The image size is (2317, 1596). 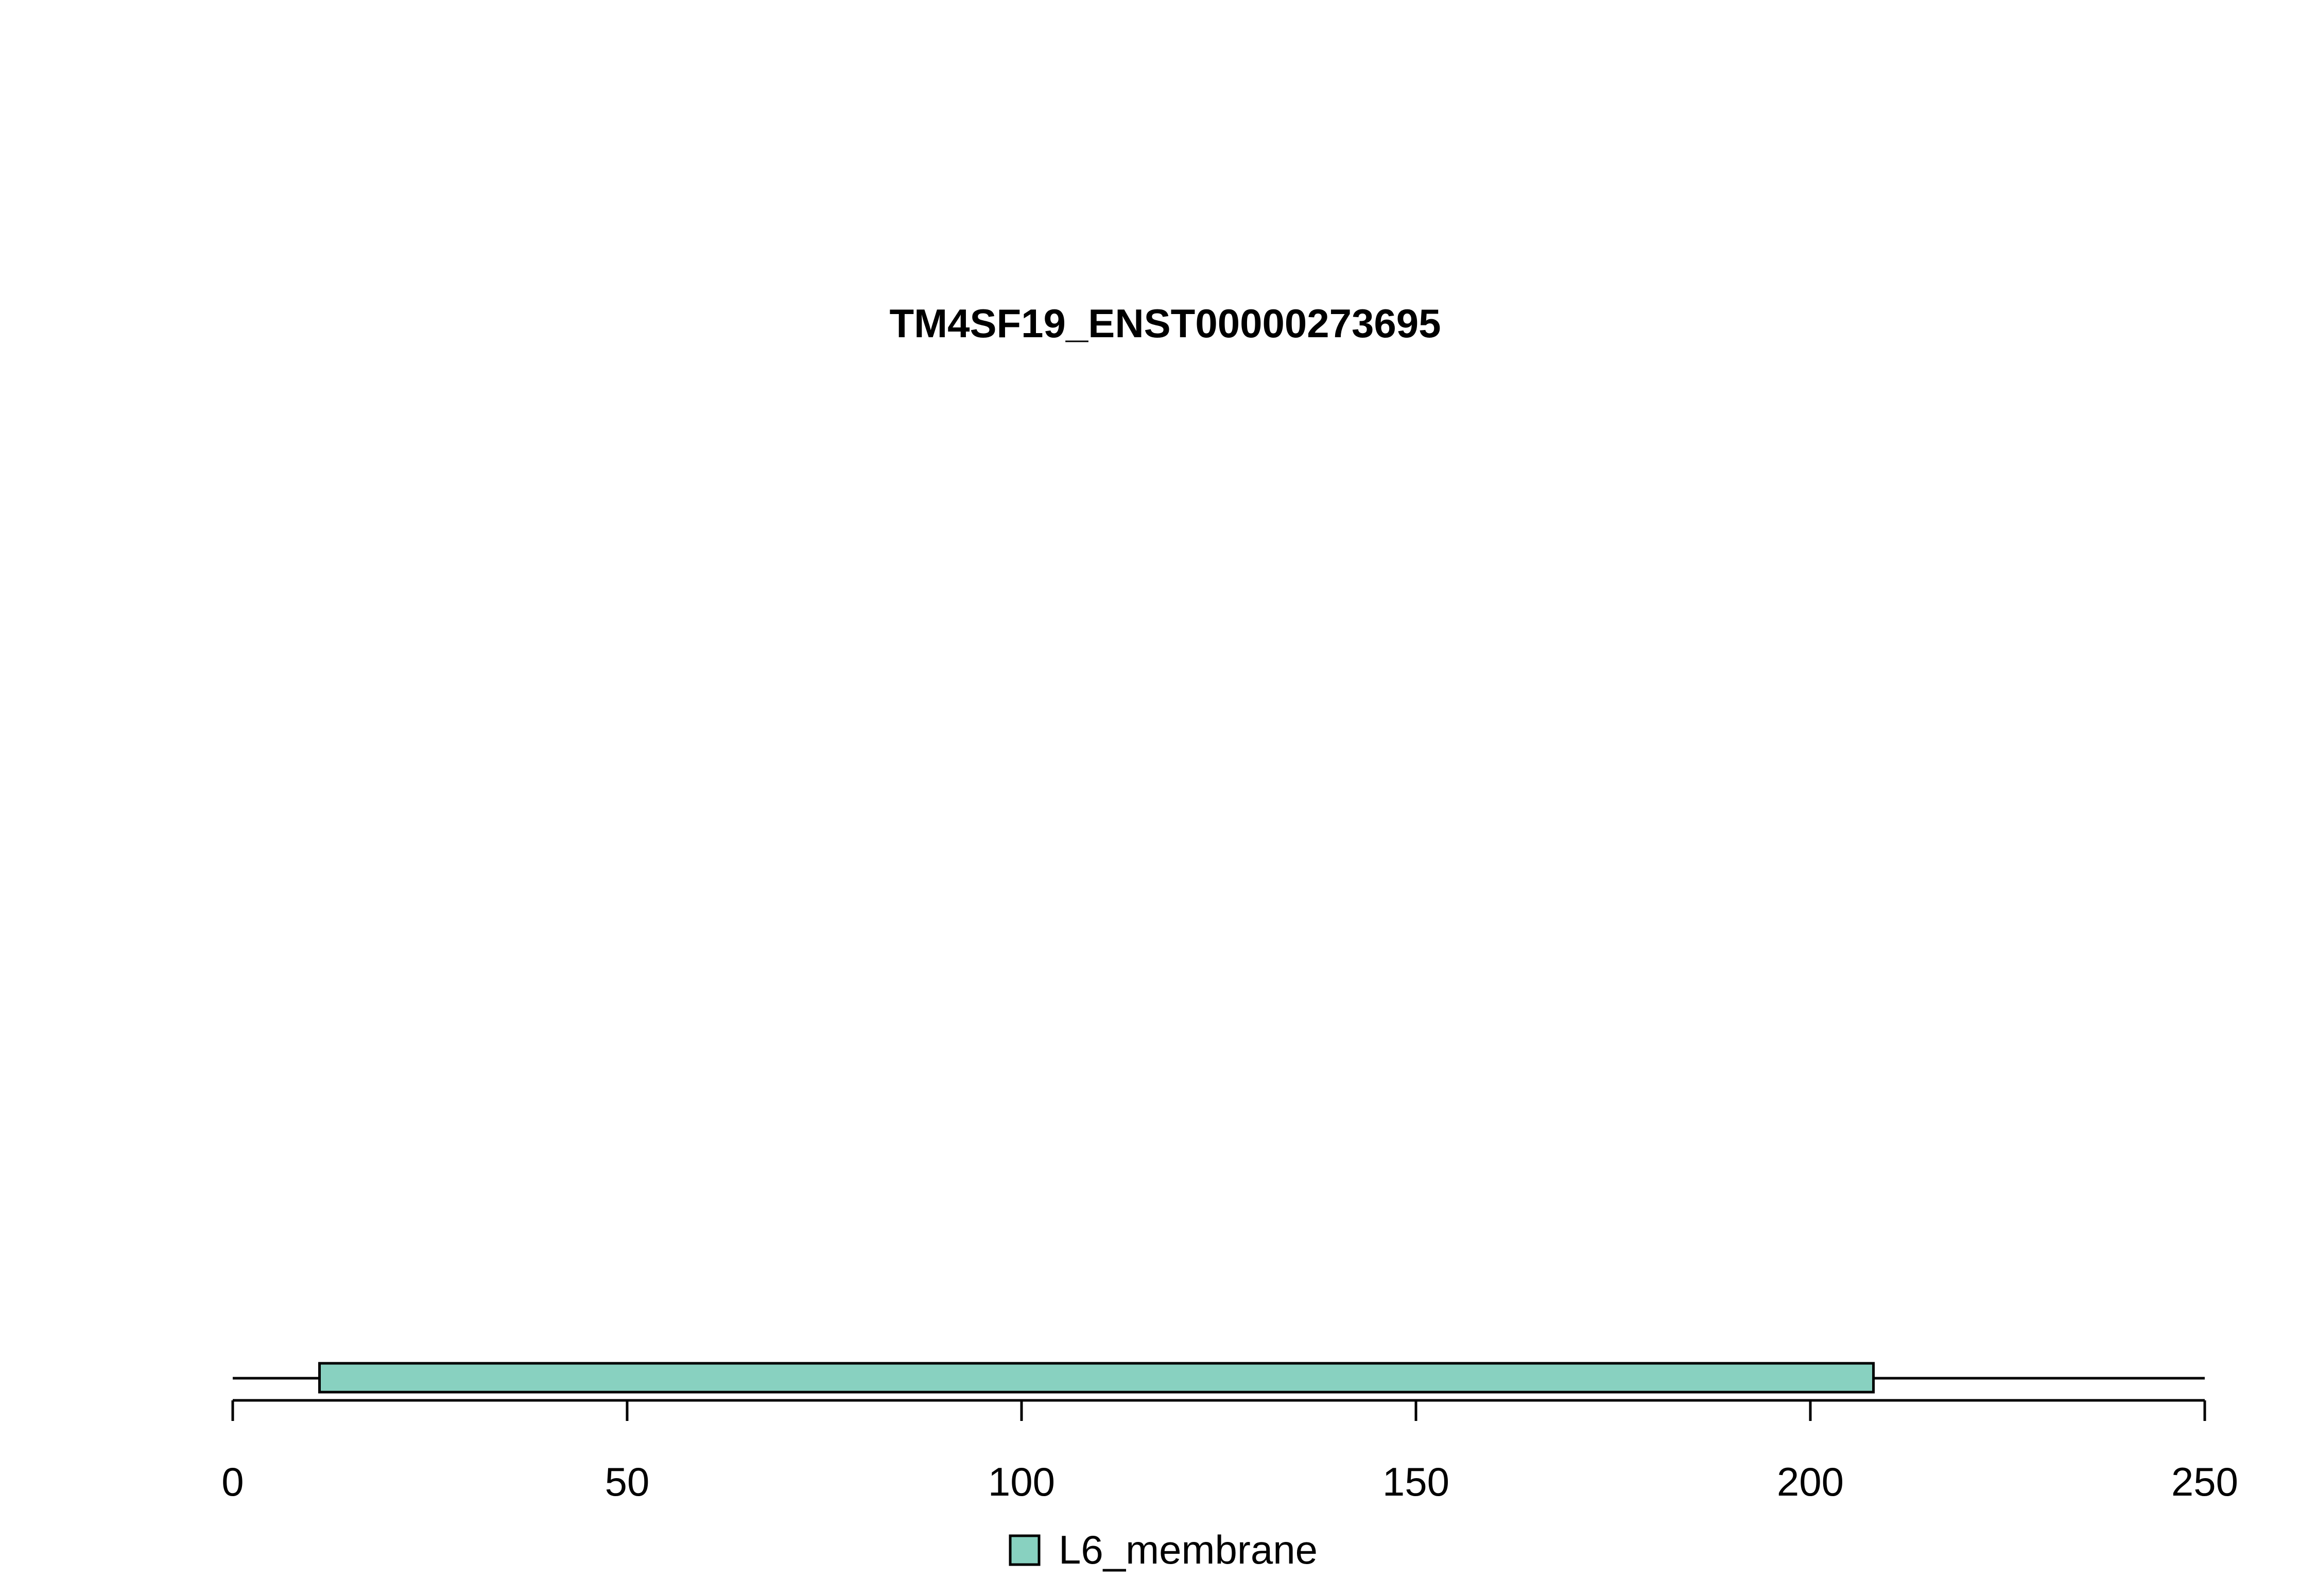 I want to click on x-tick-label: 100, so click(x=1021, y=1481).